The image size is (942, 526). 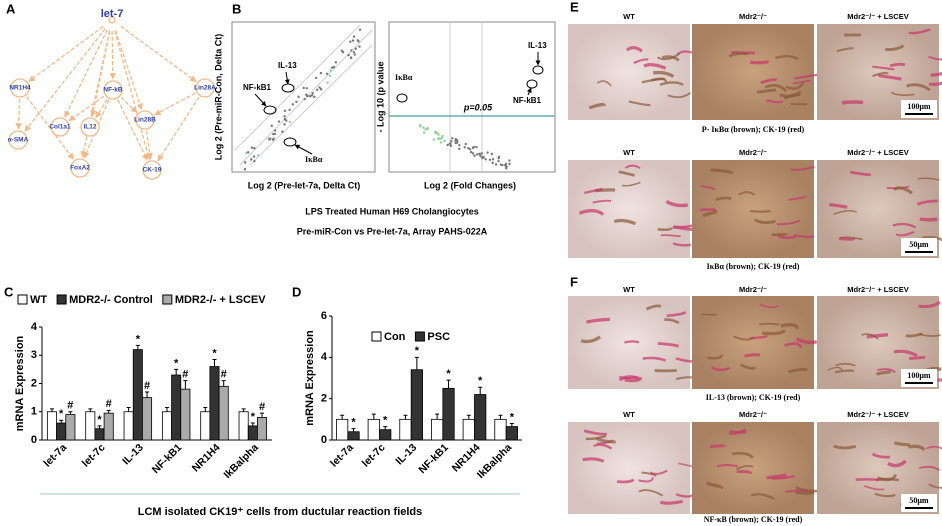 I want to click on micrograph, so click(x=629, y=72).